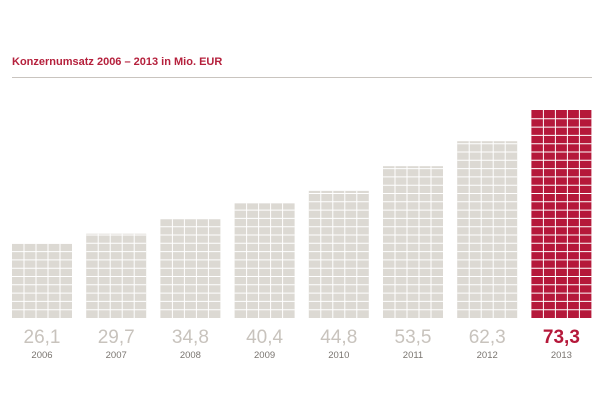 This screenshot has width=600, height=418. Describe the element at coordinates (42, 337) in the screenshot. I see `value-label: 26,1` at that location.